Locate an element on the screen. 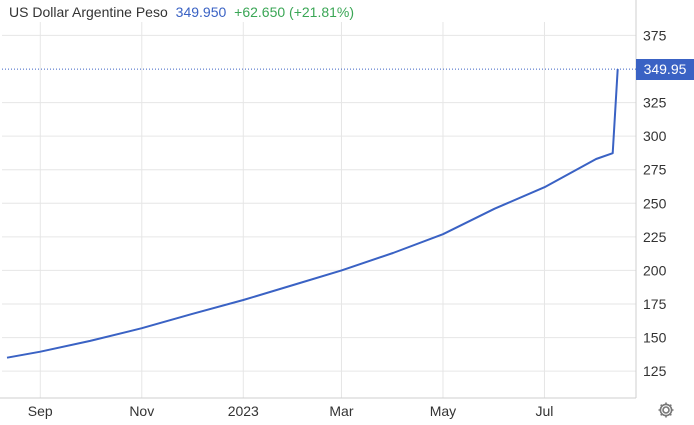  x-tick-label: 2023 is located at coordinates (243, 411).